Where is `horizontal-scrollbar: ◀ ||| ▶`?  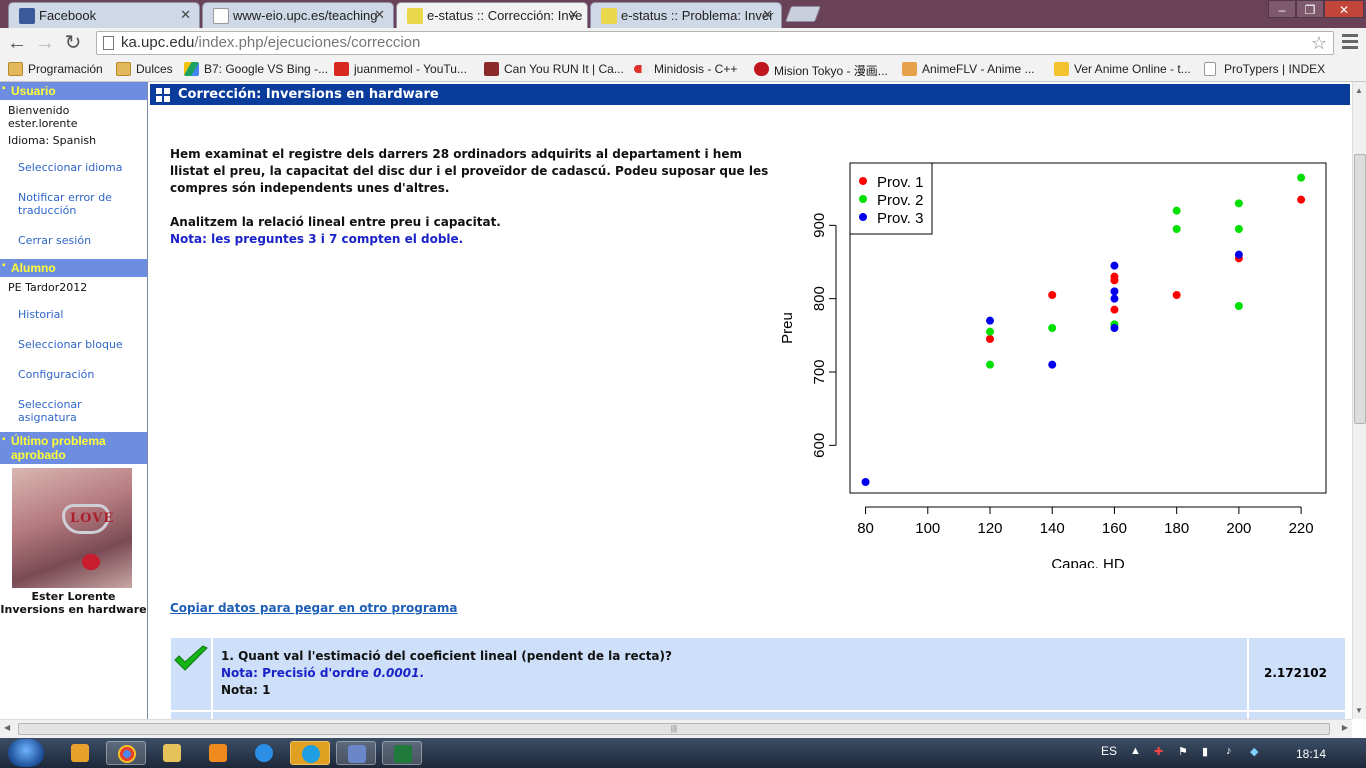 horizontal-scrollbar: ◀ ||| ▶ is located at coordinates (676, 728).